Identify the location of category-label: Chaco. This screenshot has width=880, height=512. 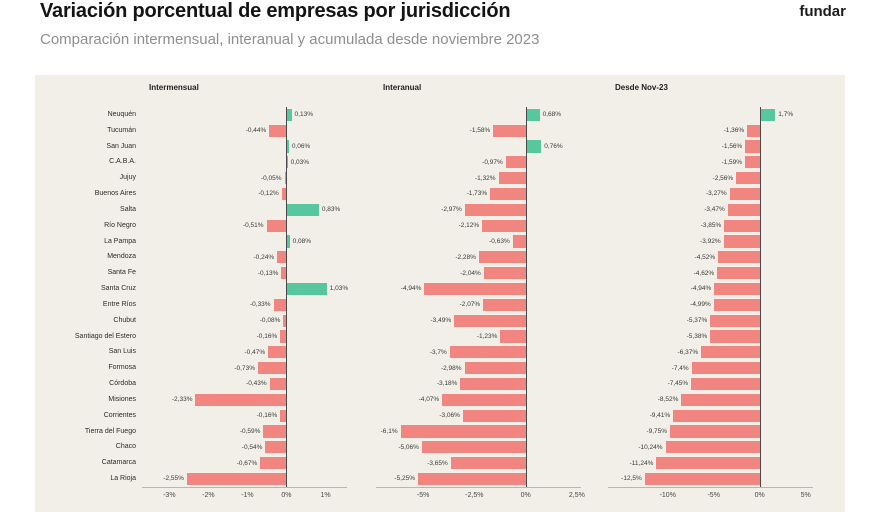
(125, 447).